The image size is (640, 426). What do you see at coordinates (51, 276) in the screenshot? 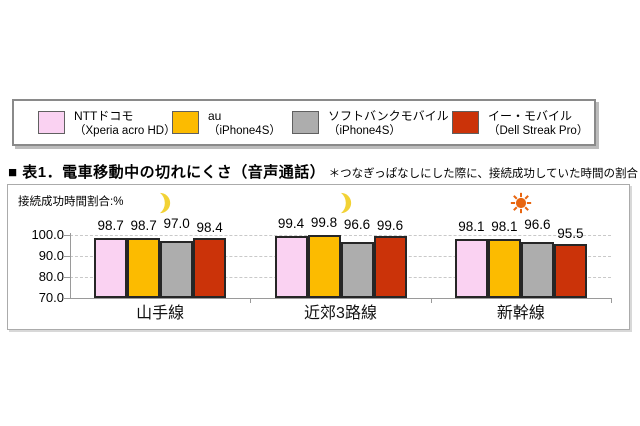
I see `y-tick-label: 80.0` at bounding box center [51, 276].